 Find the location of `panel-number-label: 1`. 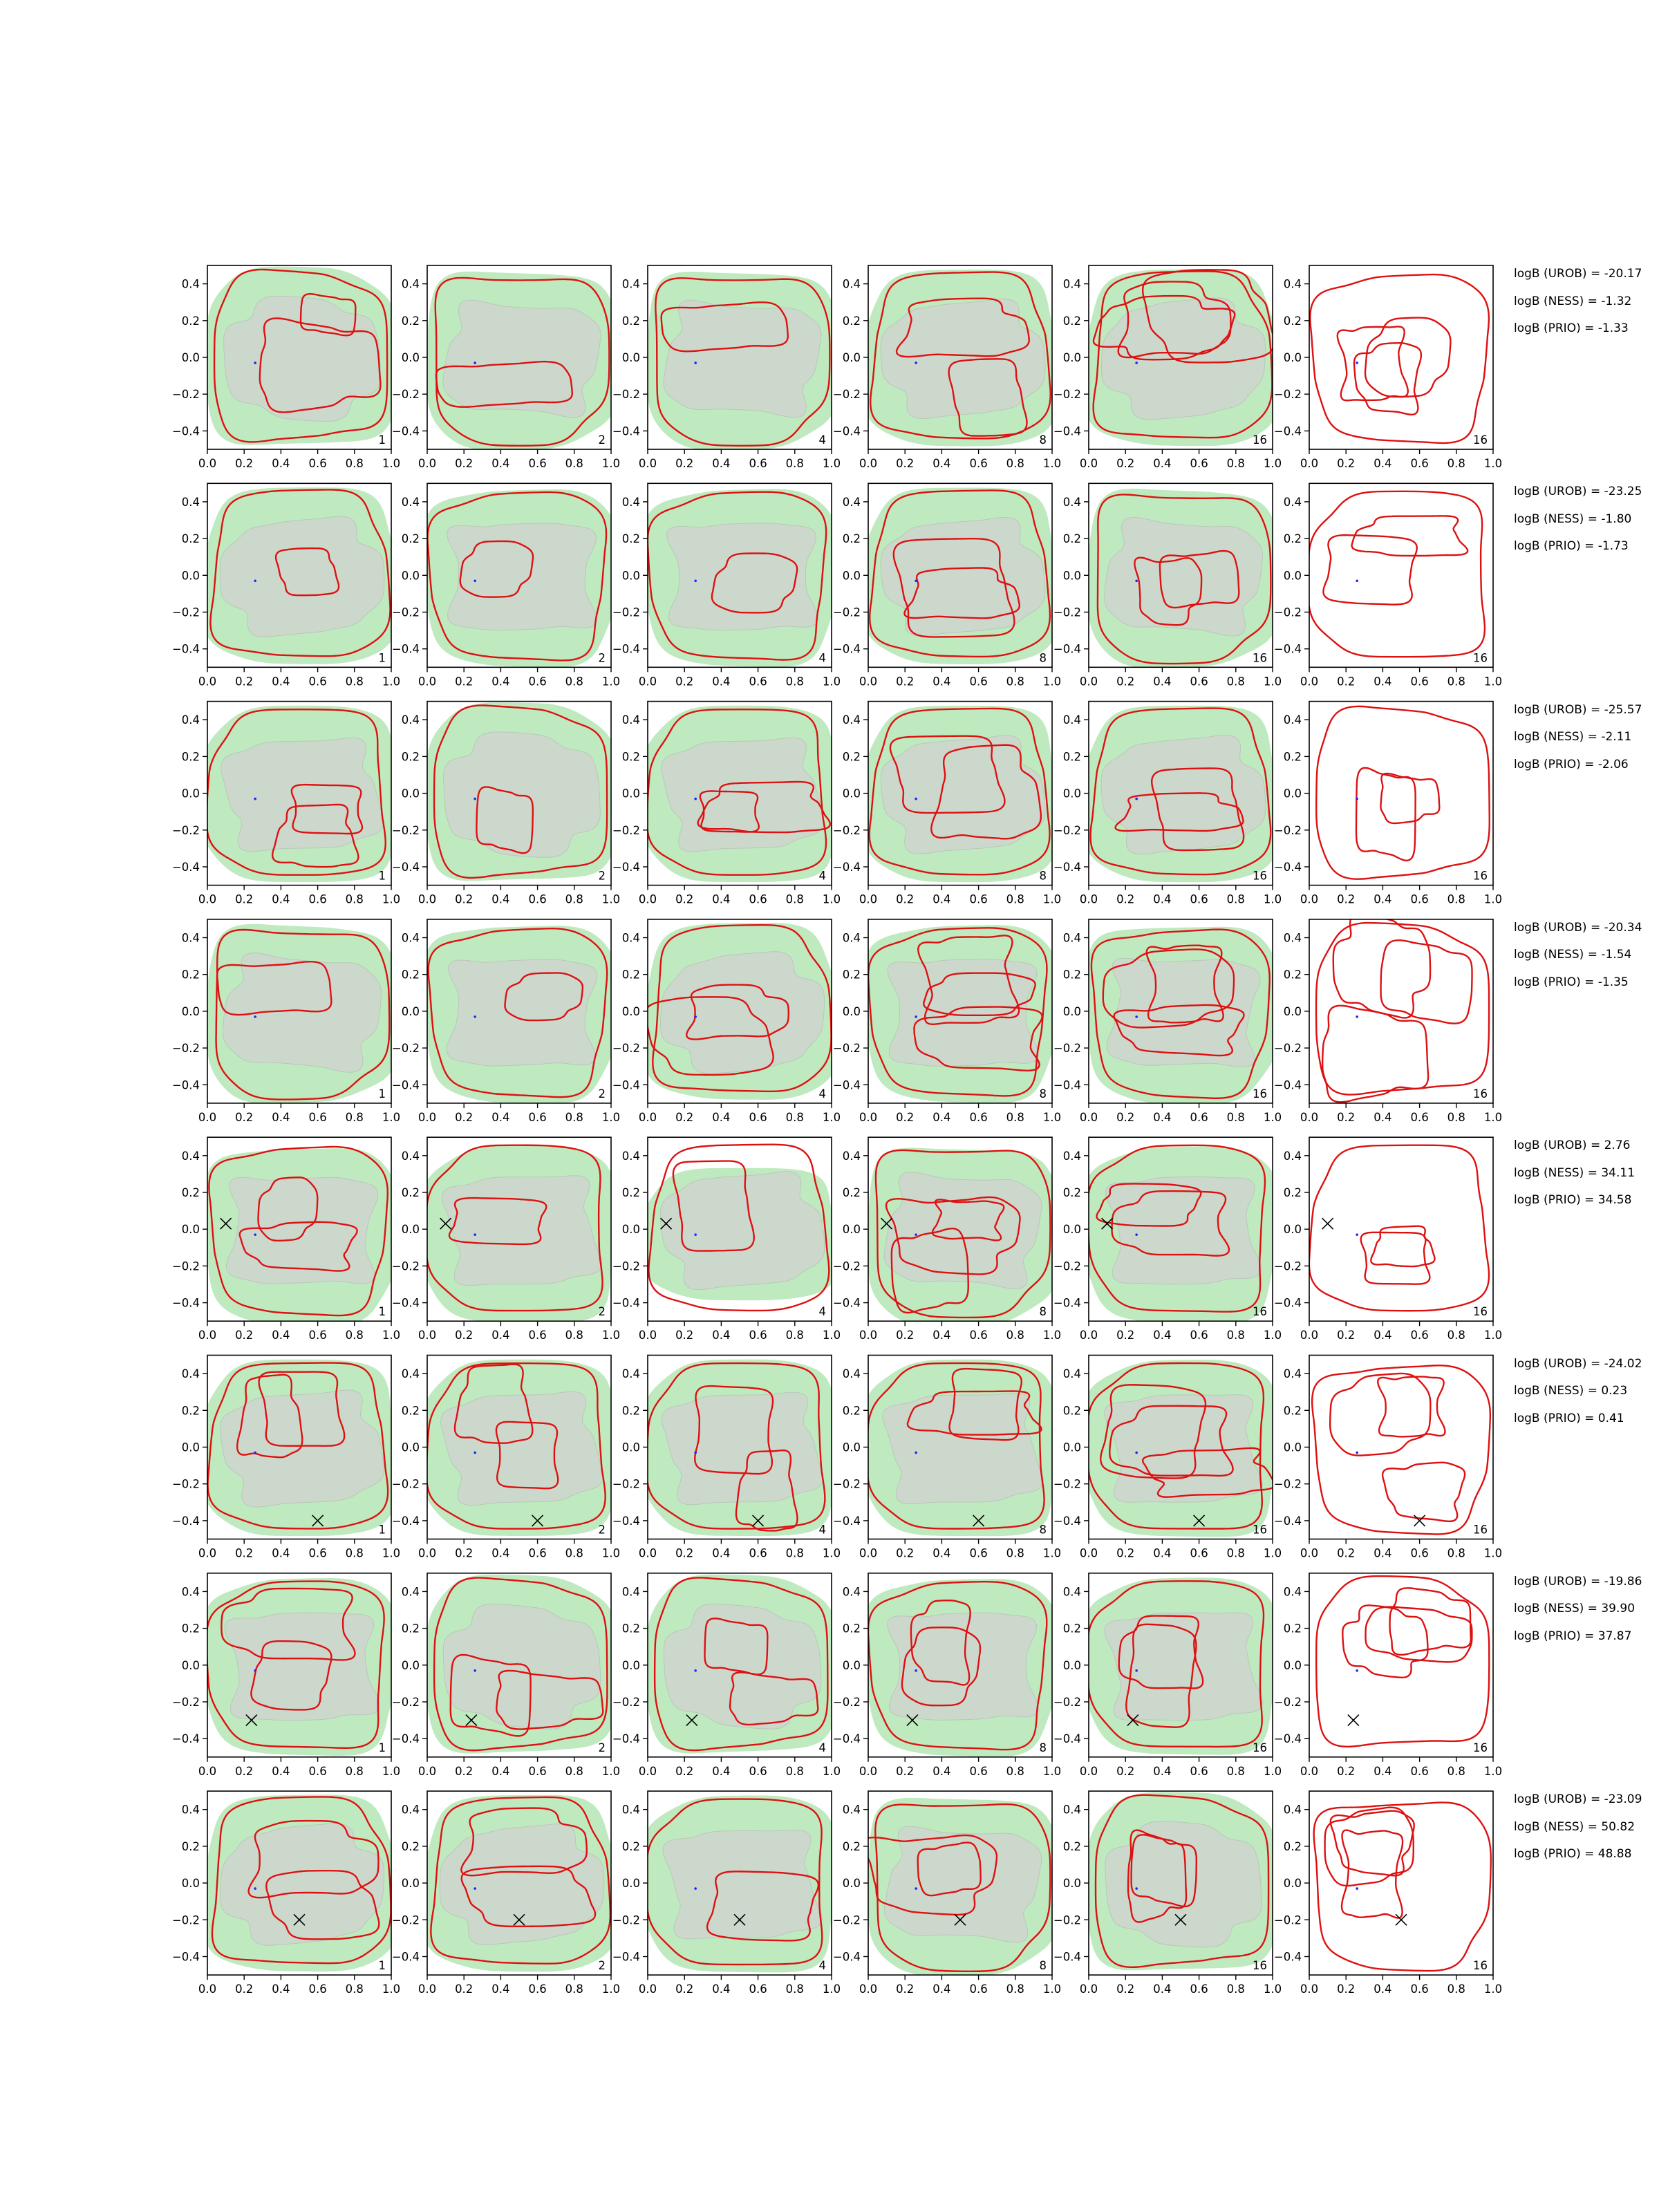

panel-number-label: 1 is located at coordinates (383, 440).